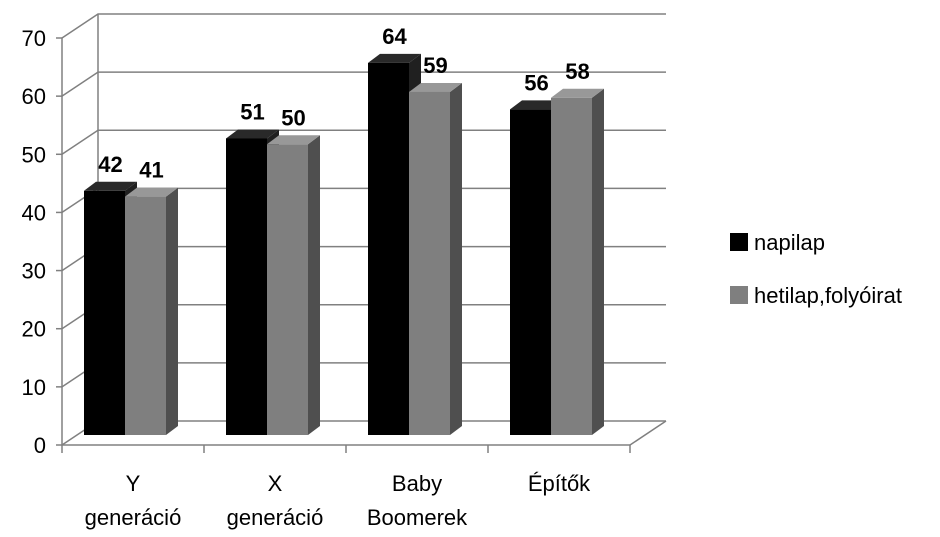  Describe the element at coordinates (789, 242) in the screenshot. I see `legend-label-napilap: napilap` at that location.